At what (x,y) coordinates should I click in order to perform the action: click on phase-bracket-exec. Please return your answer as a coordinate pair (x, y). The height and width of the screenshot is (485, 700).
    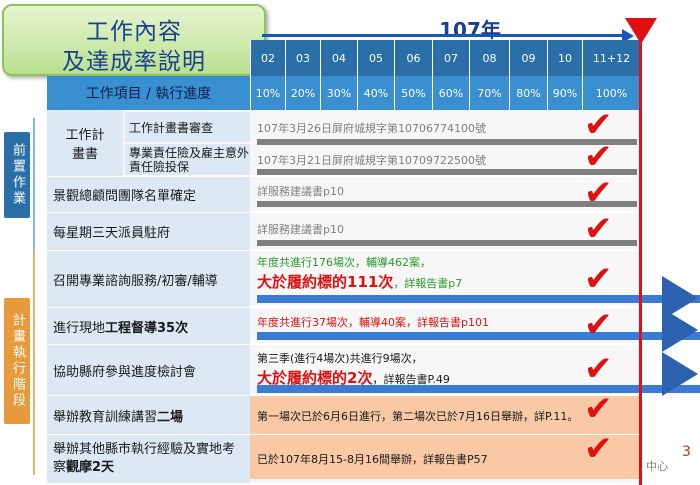
    Looking at the image, I should click on (34, 362).